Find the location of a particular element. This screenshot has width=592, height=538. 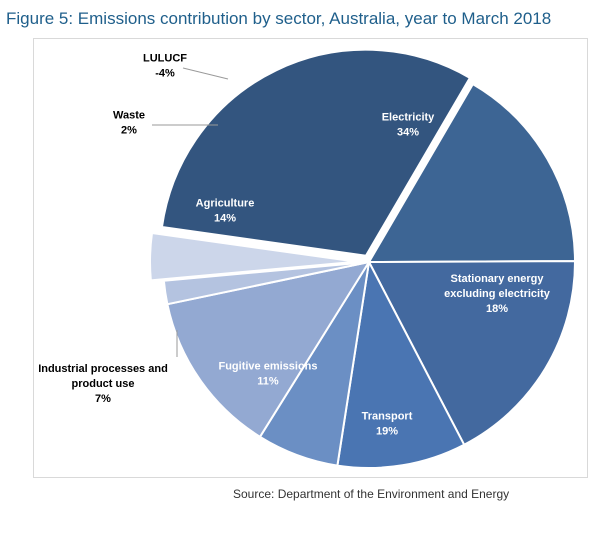

slice-name: excluding electricity is located at coordinates (497, 294).